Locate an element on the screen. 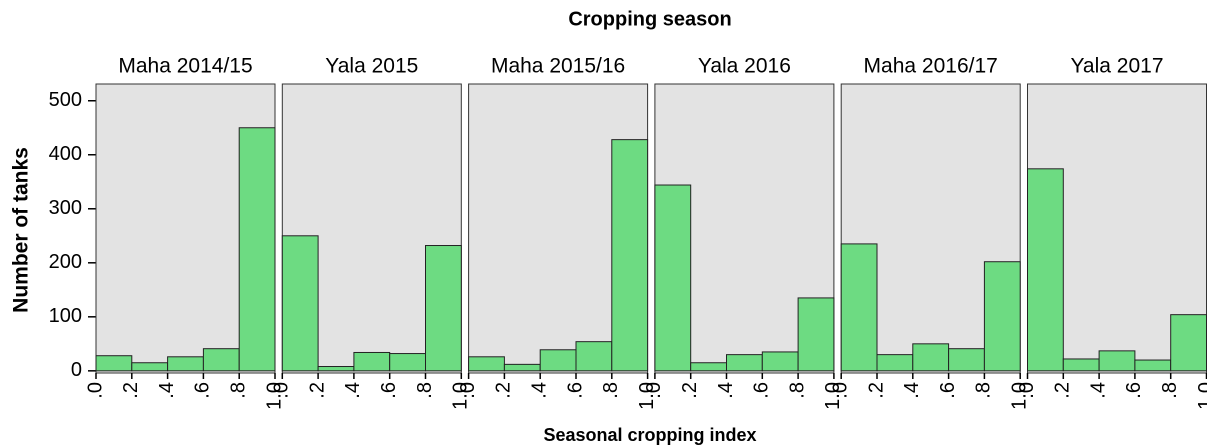  y-axis-label: Number of tanks is located at coordinates (21, 230).